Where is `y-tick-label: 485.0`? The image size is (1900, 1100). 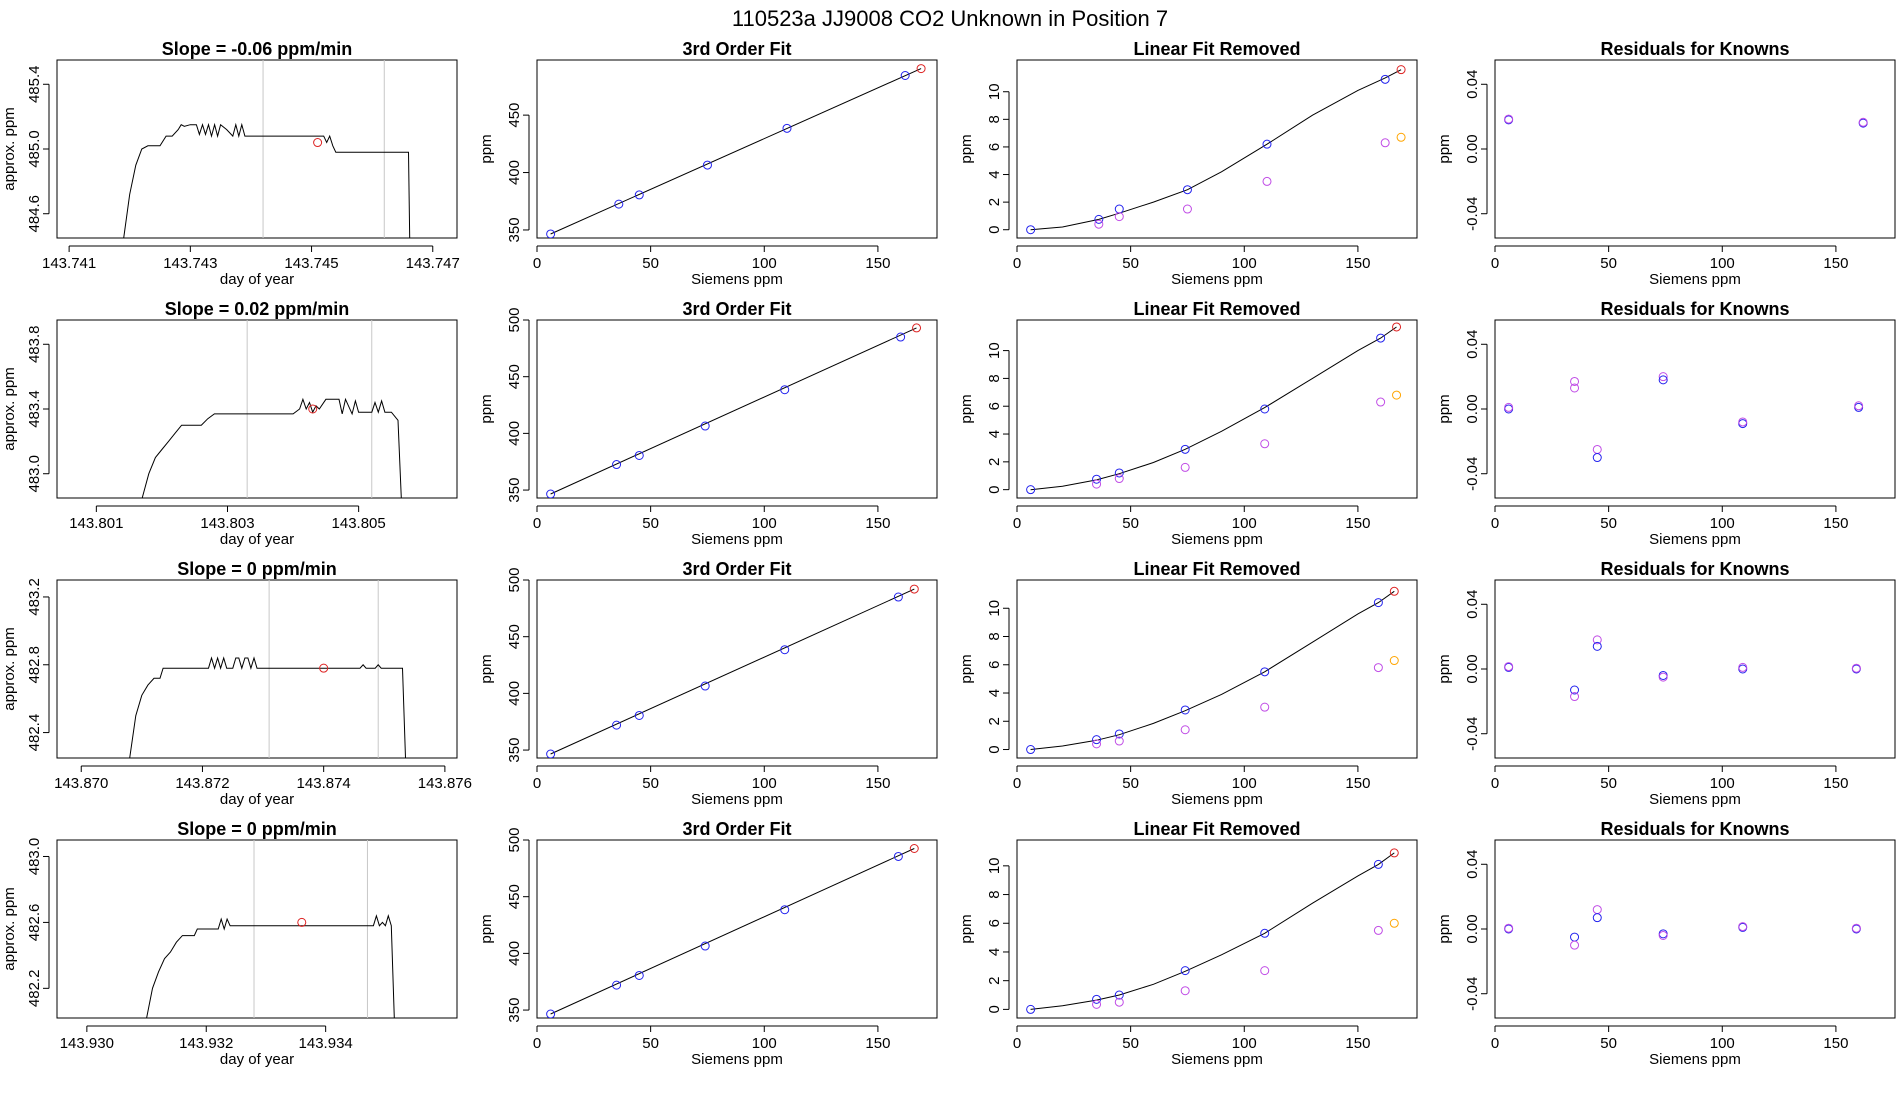
y-tick-label: 485.0 is located at coordinates (34, 149).